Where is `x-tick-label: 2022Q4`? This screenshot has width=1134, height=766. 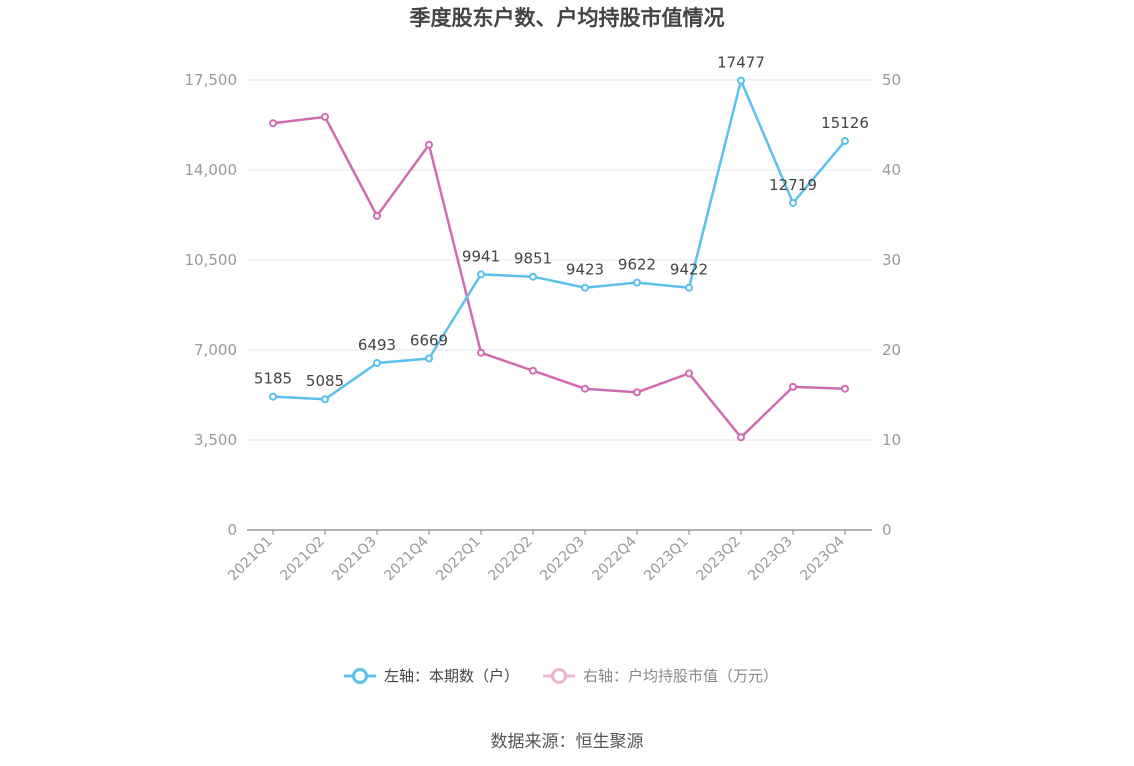
x-tick-label: 2022Q4 is located at coordinates (614, 558).